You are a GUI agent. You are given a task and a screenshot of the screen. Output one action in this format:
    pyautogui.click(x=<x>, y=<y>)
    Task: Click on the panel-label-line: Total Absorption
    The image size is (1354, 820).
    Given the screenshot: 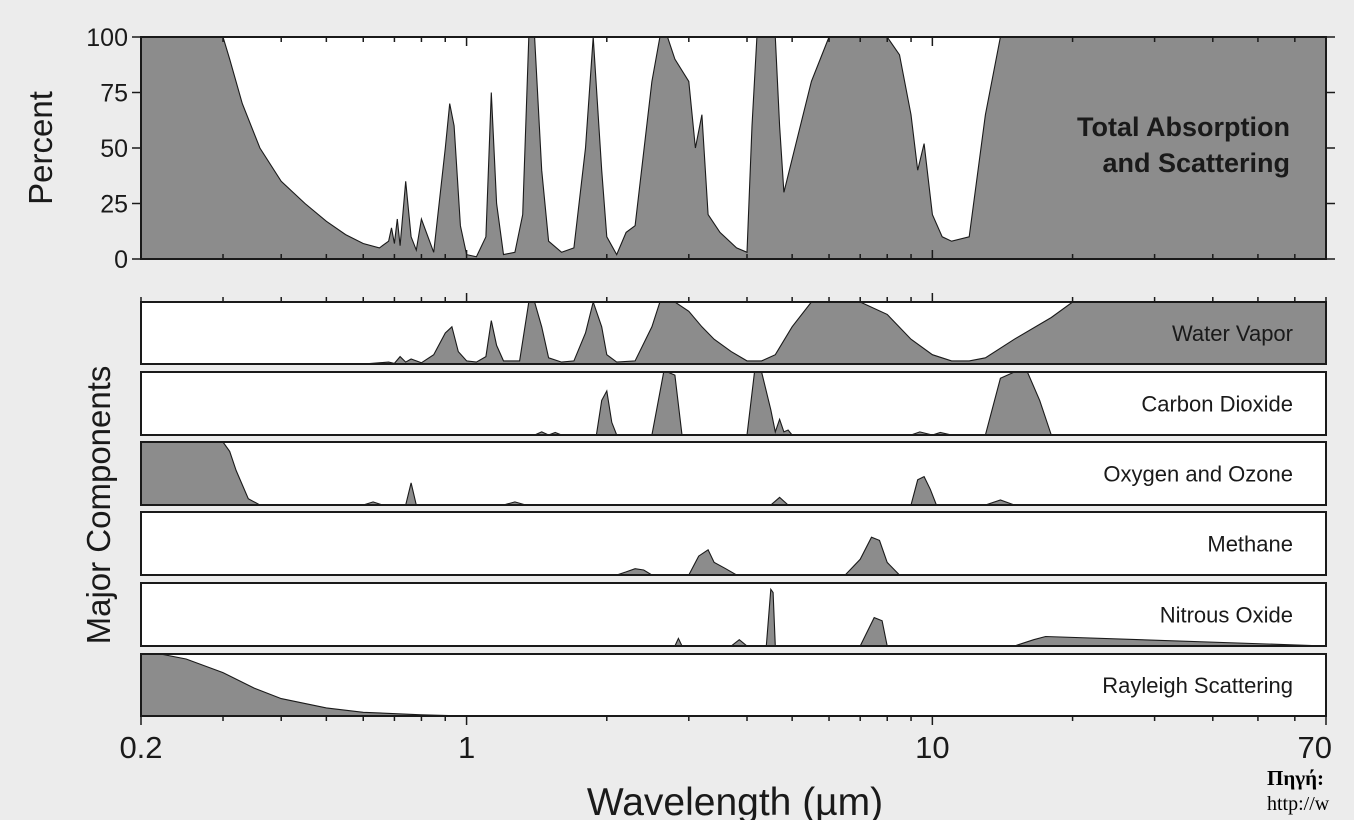 What is the action you would take?
    pyautogui.click(x=1183, y=127)
    